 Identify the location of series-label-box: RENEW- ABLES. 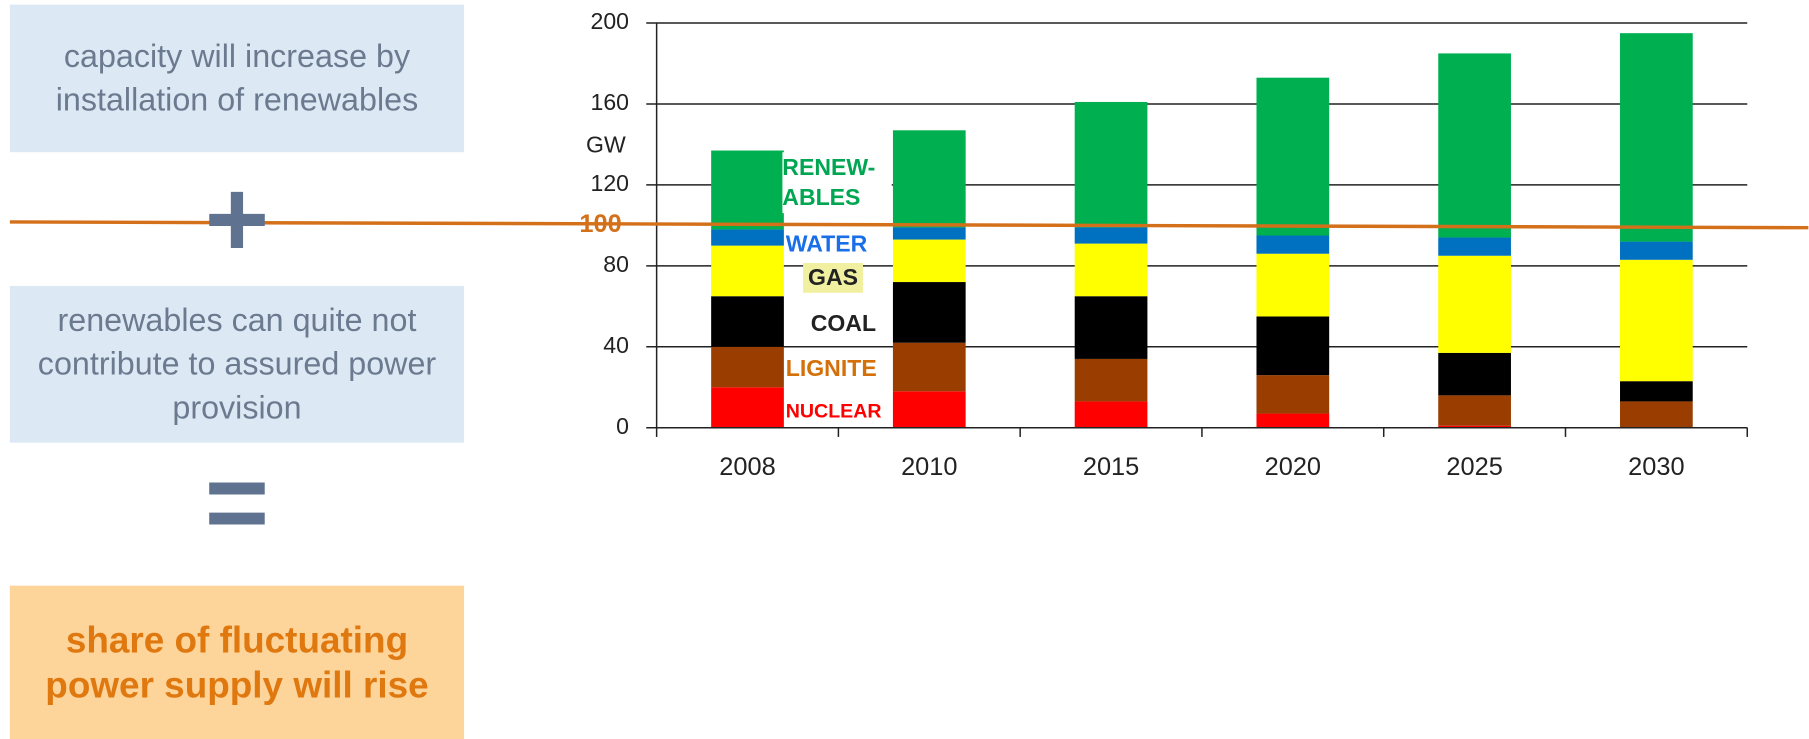
(837, 183).